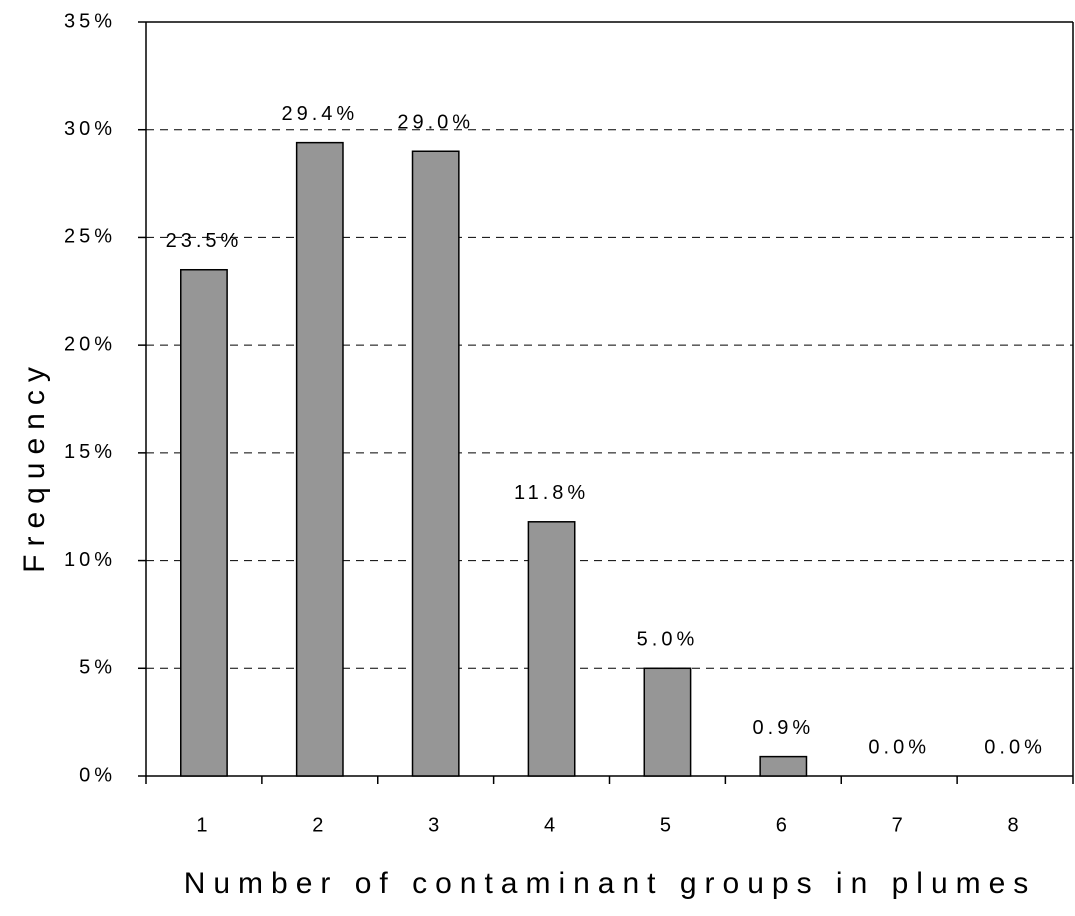 The image size is (1075, 916). I want to click on x-tick-label: 1, so click(203, 825).